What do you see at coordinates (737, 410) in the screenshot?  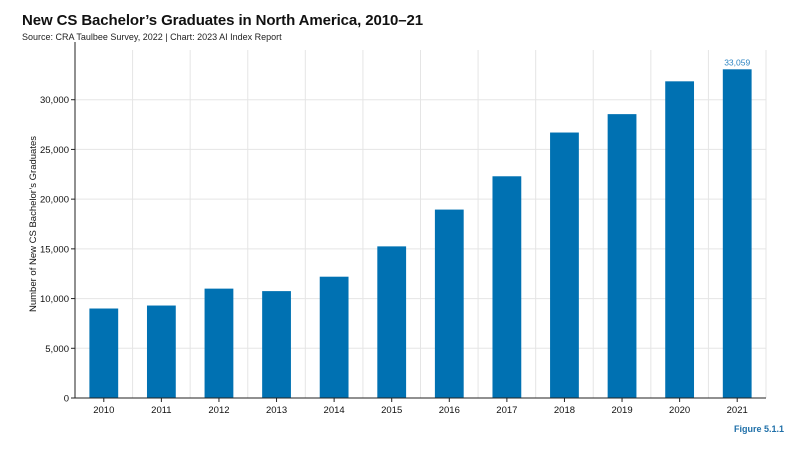 I see `x-tick-label: 2021` at bounding box center [737, 410].